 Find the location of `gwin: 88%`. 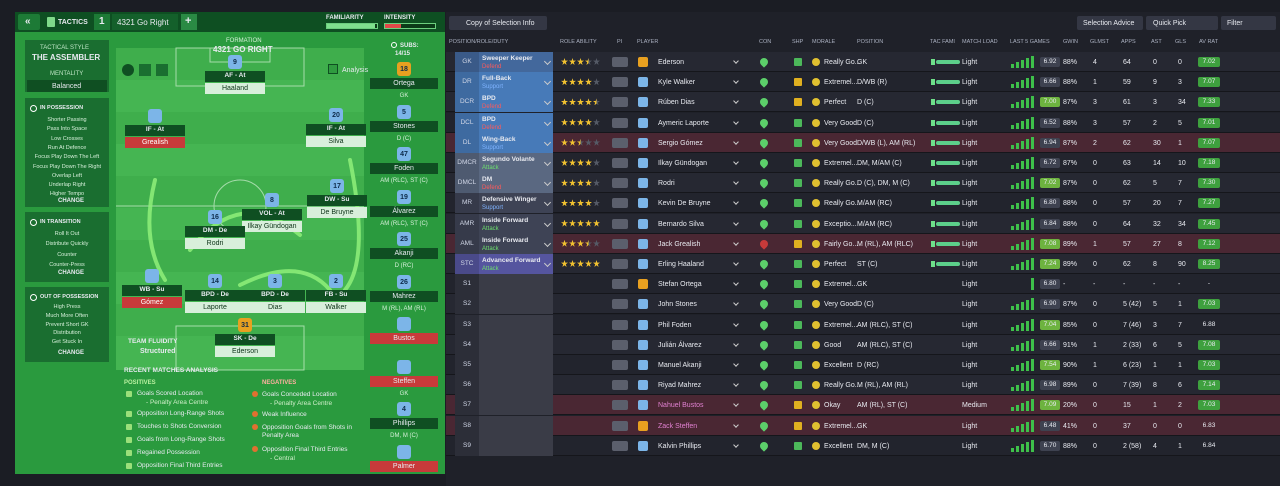

gwin: 88% is located at coordinates (1070, 83).